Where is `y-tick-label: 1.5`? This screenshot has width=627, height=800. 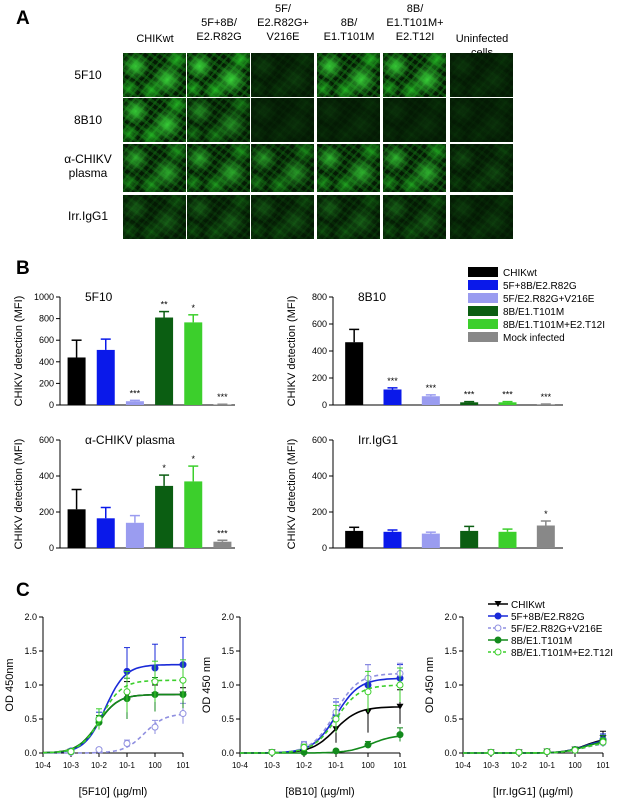 y-tick-label: 1.5 is located at coordinates (227, 651).